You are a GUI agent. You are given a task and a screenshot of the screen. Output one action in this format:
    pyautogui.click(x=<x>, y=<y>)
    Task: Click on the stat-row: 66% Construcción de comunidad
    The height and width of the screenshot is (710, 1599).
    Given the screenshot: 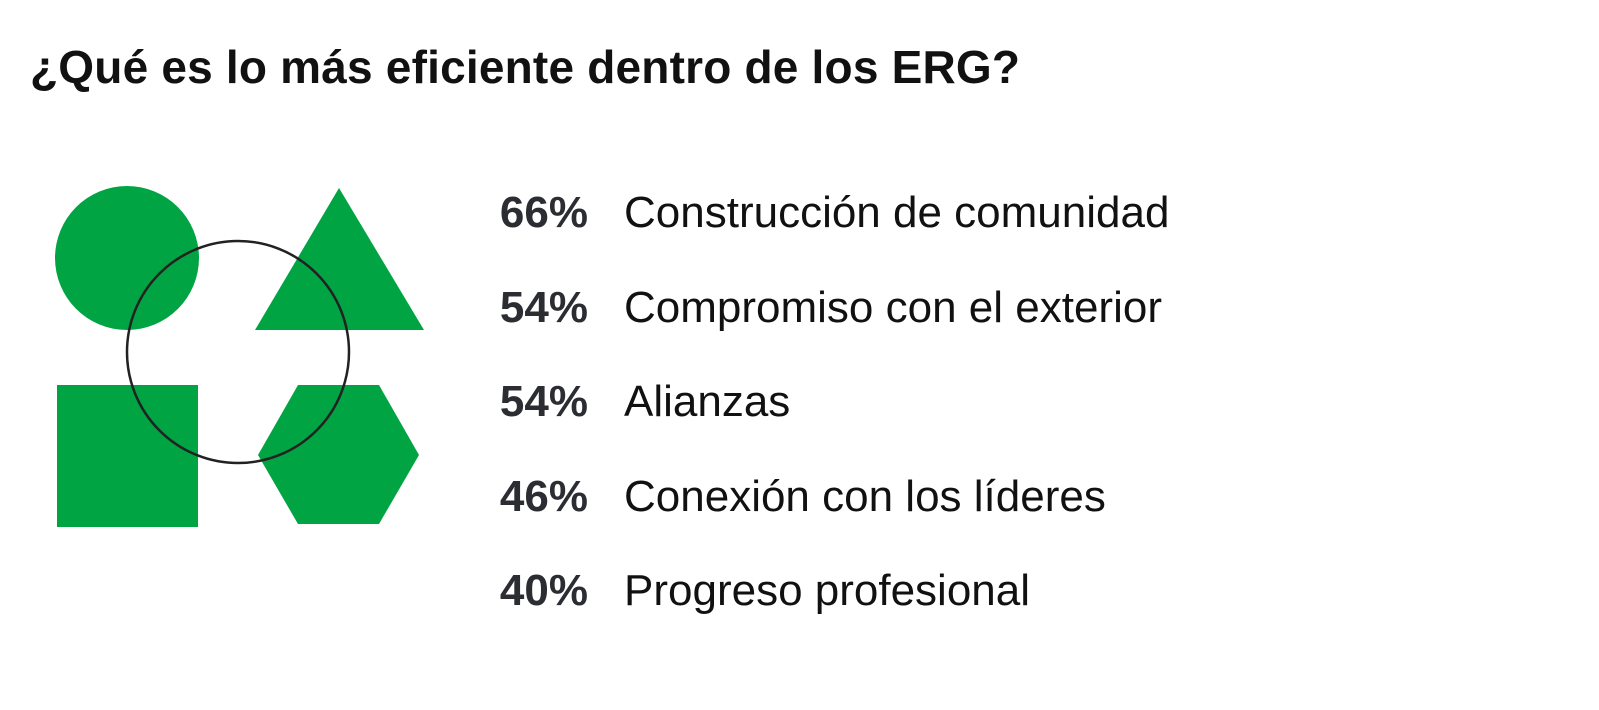 What is the action you would take?
    pyautogui.click(x=890, y=213)
    